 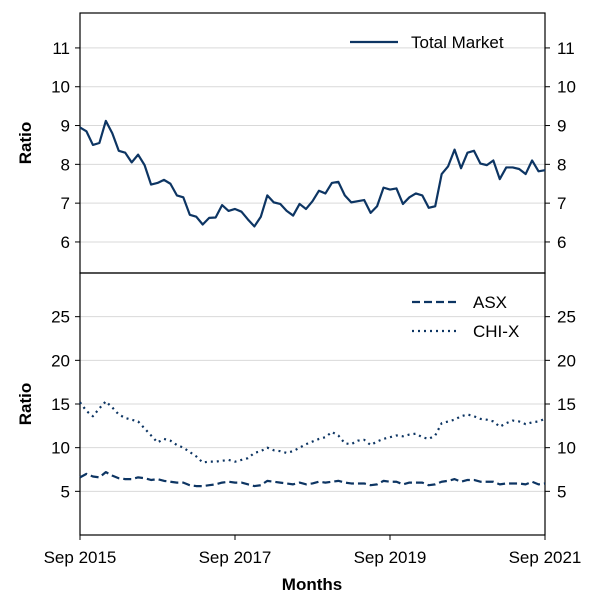 What do you see at coordinates (561, 491) in the screenshot?
I see `bottom-y-tick-label-right: 5` at bounding box center [561, 491].